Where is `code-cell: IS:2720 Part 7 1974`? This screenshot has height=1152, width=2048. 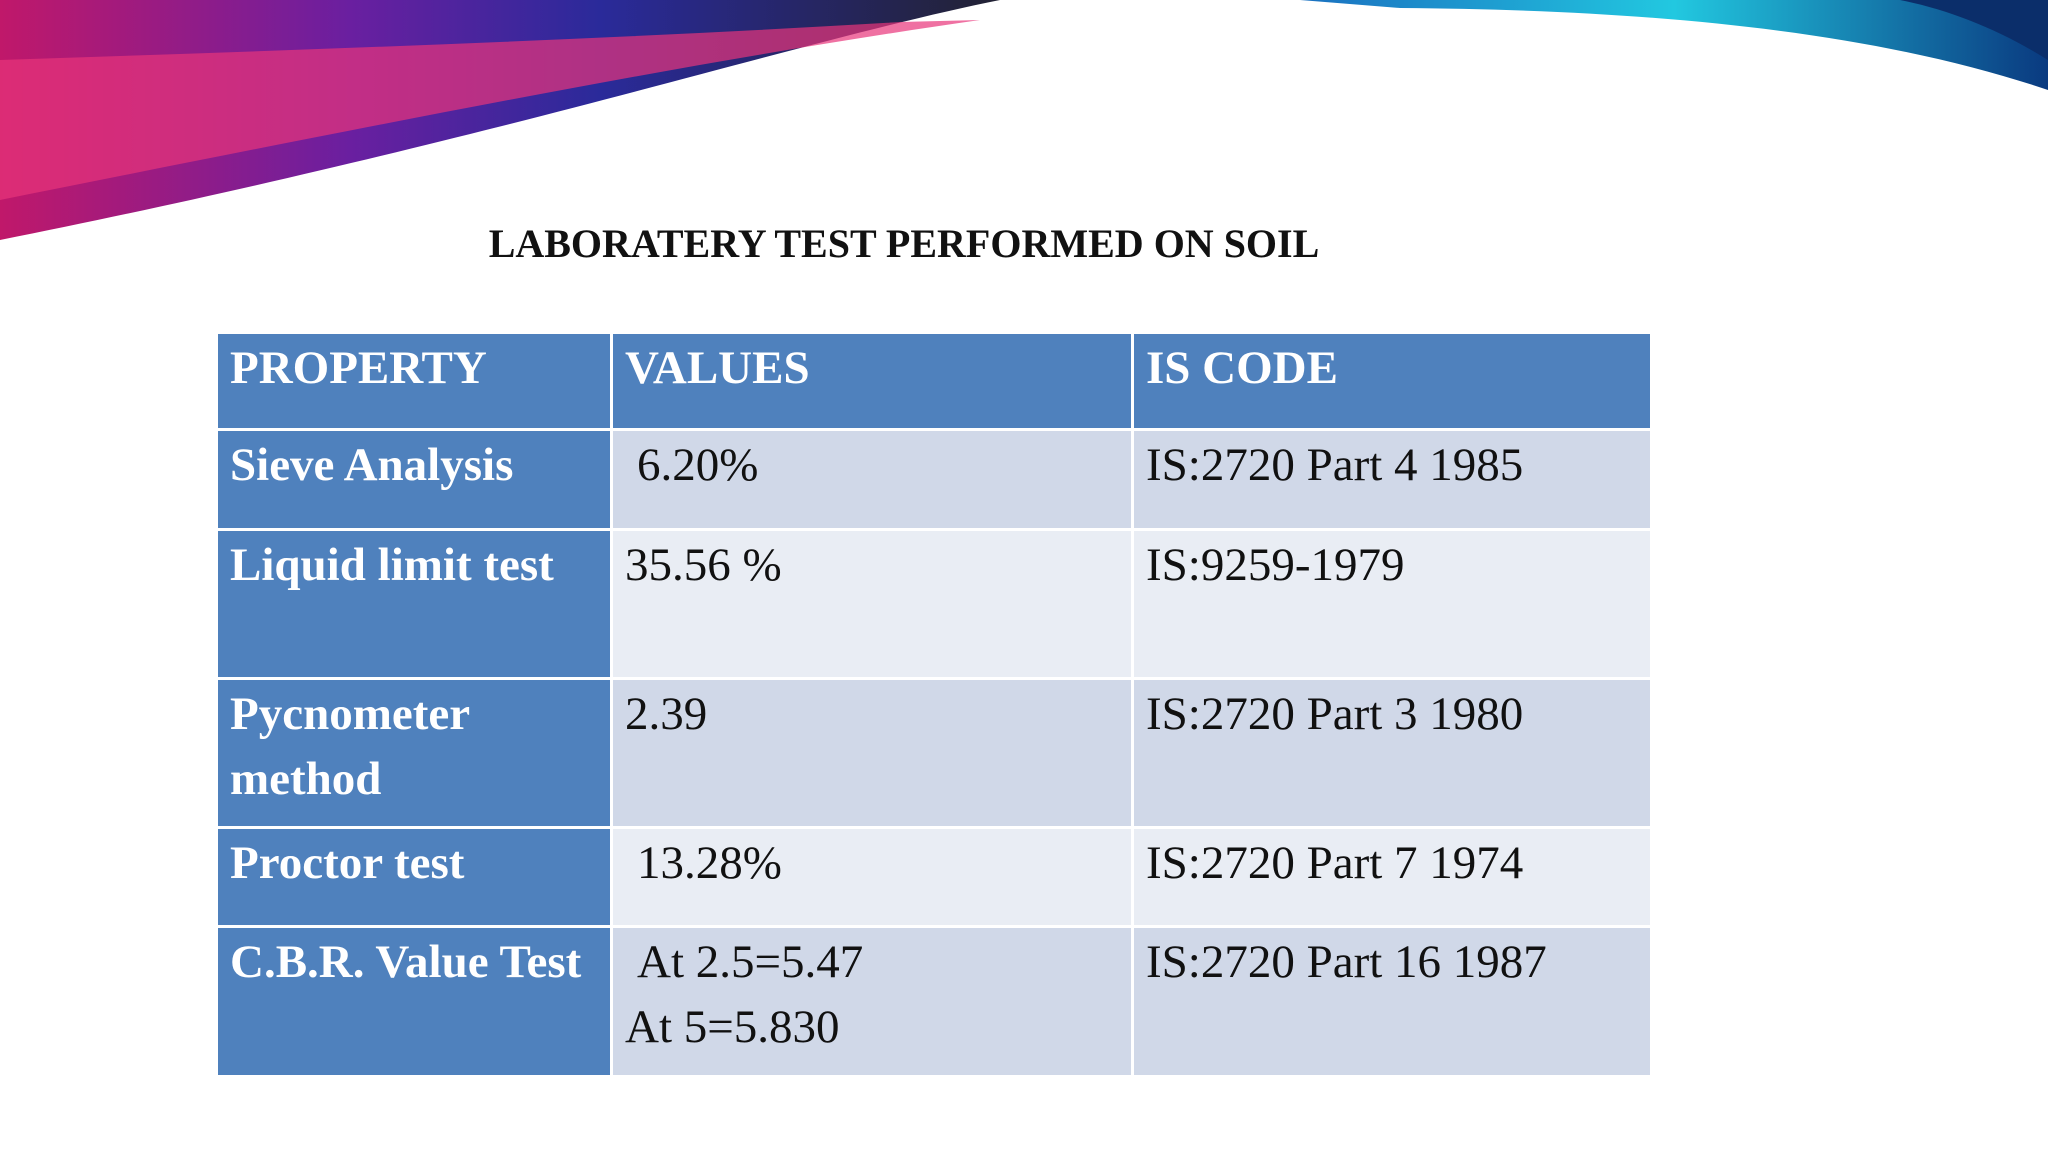 code-cell: IS:2720 Part 7 1974 is located at coordinates (1392, 877).